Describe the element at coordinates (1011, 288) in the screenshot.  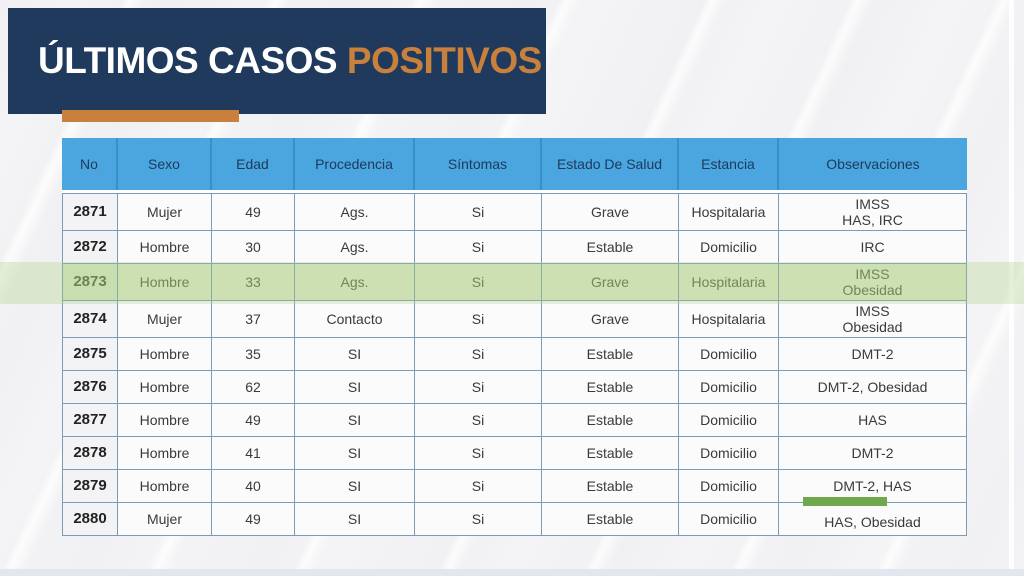
I see `slide-right-edge` at that location.